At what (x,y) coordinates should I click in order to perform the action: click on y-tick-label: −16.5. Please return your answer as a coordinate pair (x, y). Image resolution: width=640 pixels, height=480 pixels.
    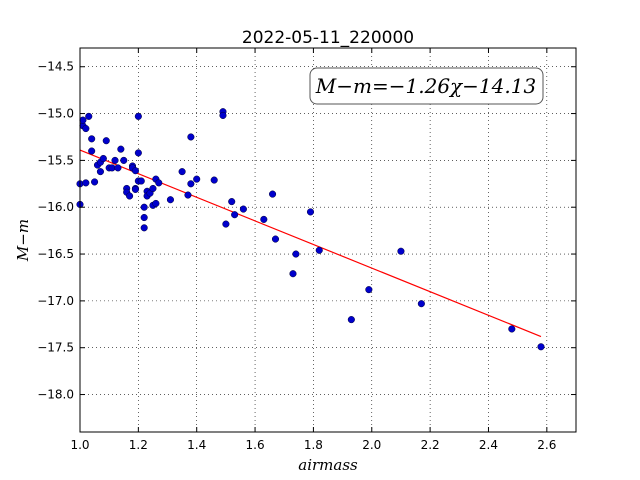
    Looking at the image, I should click on (55, 254).